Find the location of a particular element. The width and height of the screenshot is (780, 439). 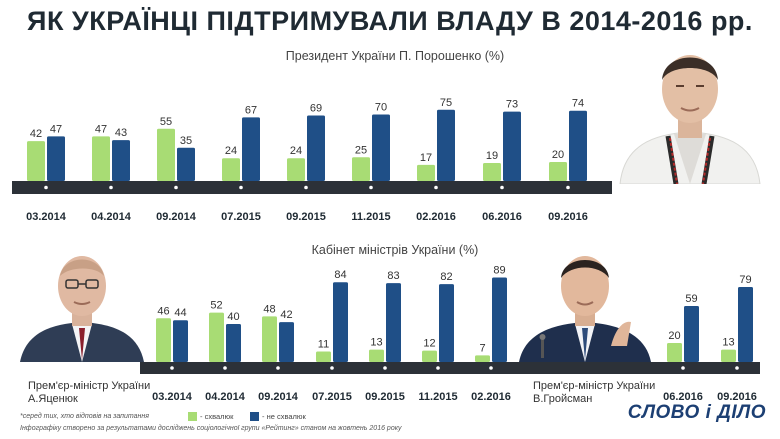

legend-approve: - схвалюк is located at coordinates (210, 416).